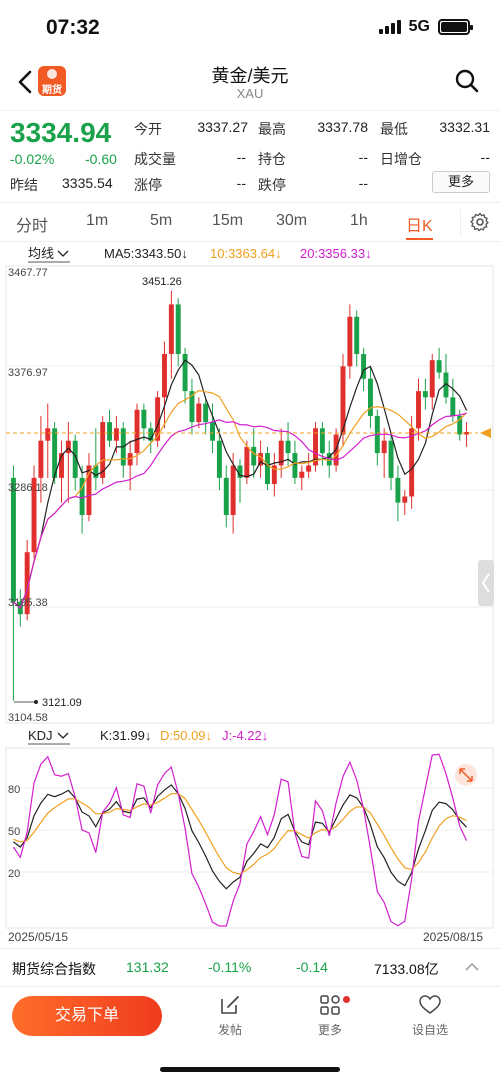  What do you see at coordinates (342, 127) in the screenshot?
I see `high-value: 3337.78` at bounding box center [342, 127].